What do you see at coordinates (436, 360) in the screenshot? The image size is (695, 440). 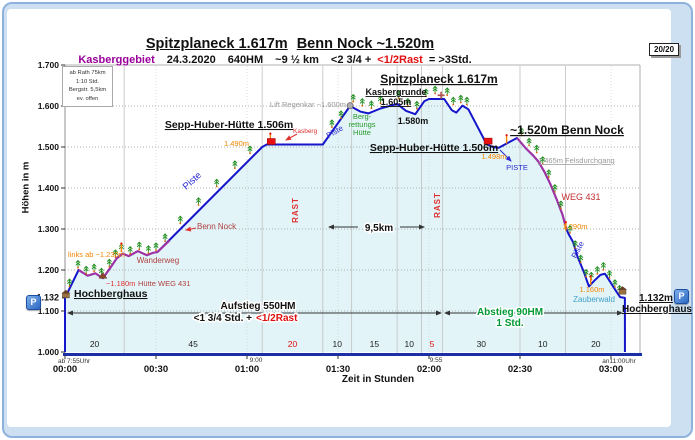 I see `chart-label: 9:55` at bounding box center [436, 360].